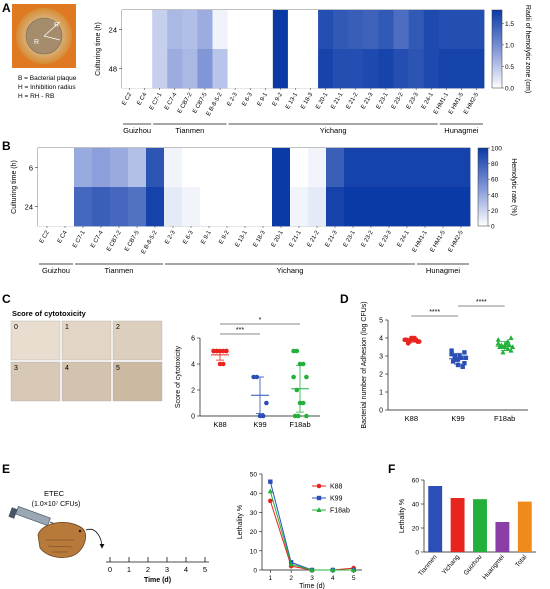 The width and height of the screenshot is (550, 589). I want to click on group-label: Tianmen, so click(119, 270).